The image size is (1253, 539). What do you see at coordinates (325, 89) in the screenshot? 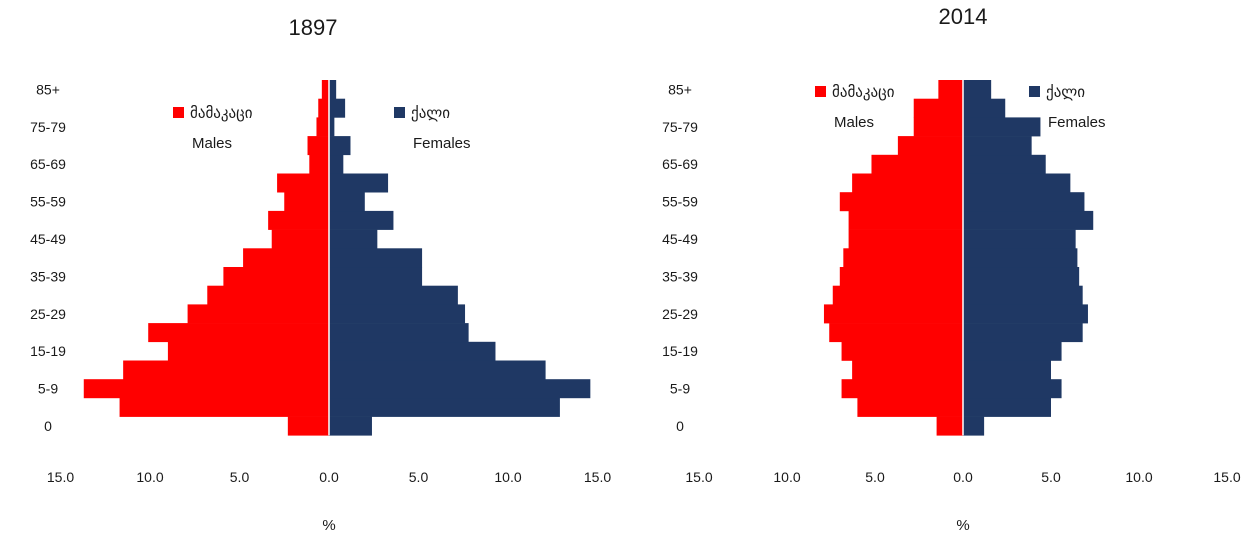
I see `bar-male-85+` at bounding box center [325, 89].